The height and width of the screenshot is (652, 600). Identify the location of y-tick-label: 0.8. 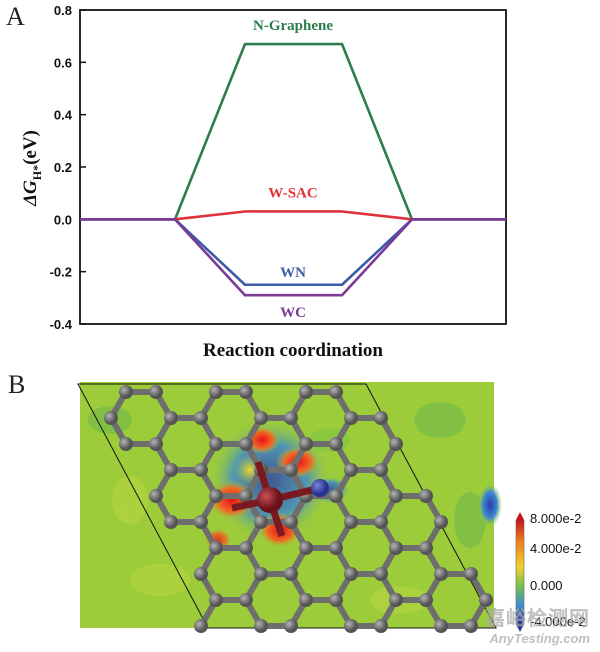
(63, 10).